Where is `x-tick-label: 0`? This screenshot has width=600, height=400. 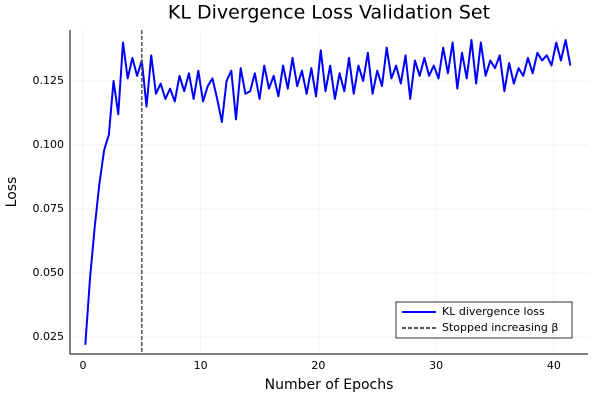 x-tick-label: 0 is located at coordinates (82, 365).